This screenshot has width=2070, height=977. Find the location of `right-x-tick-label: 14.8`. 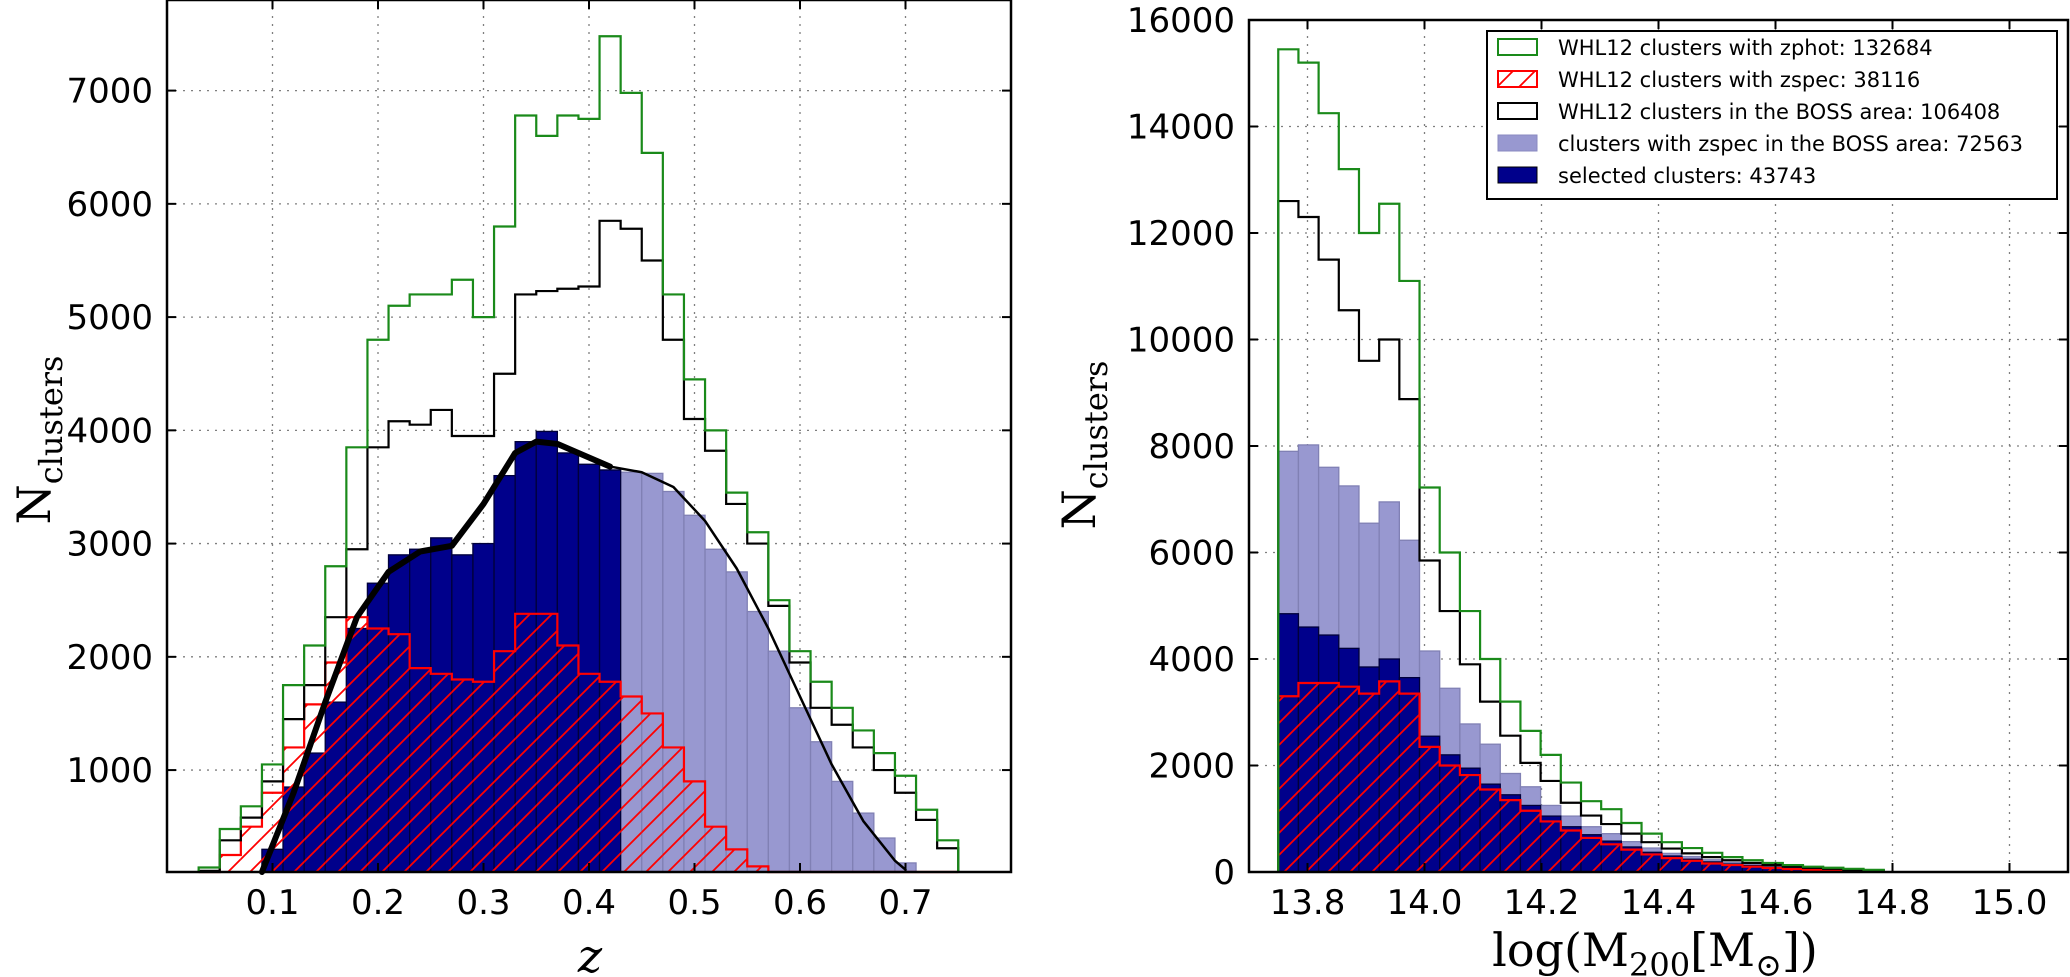

right-x-tick-label: 14.8 is located at coordinates (1893, 903).